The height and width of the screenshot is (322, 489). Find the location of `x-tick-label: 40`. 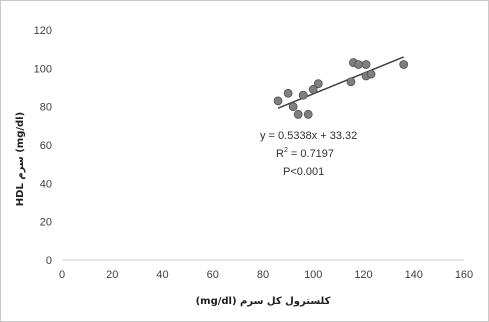

x-tick-label: 40 is located at coordinates (162, 275).